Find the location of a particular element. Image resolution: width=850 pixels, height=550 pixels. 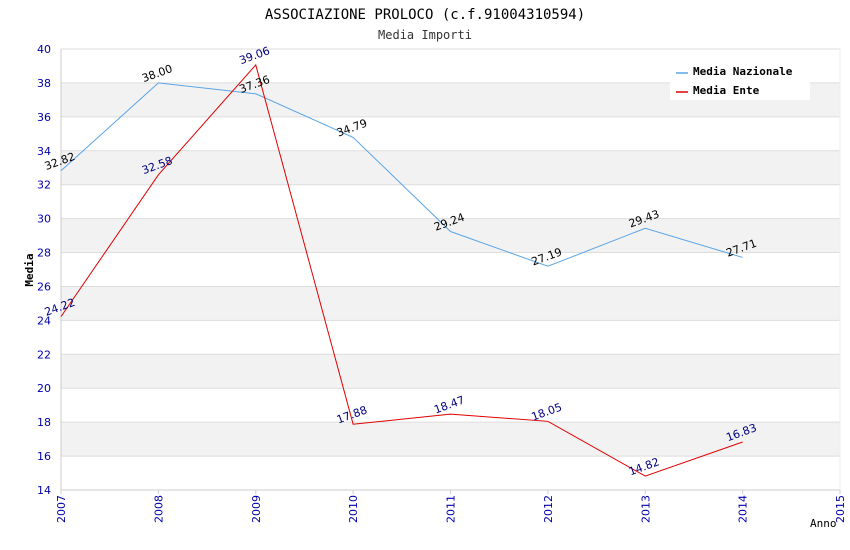

data-label: 18.47 is located at coordinates (449, 404).